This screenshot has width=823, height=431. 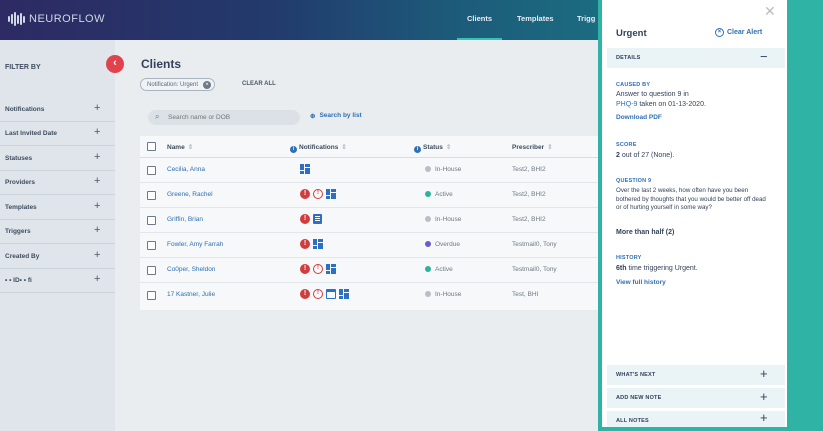 What do you see at coordinates (639, 117) in the screenshot?
I see `download-pdf-link: Download PDF` at bounding box center [639, 117].